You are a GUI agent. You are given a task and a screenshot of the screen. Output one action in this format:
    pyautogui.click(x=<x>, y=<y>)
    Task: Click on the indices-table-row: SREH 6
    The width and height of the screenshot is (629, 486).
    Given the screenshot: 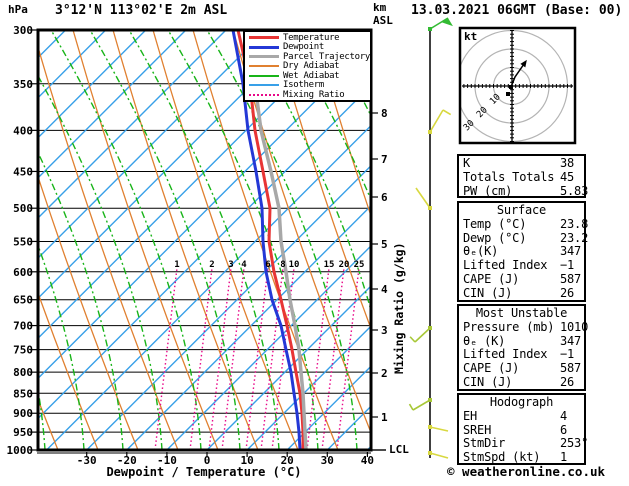 What is the action you would take?
    pyautogui.click(x=523, y=430)
    